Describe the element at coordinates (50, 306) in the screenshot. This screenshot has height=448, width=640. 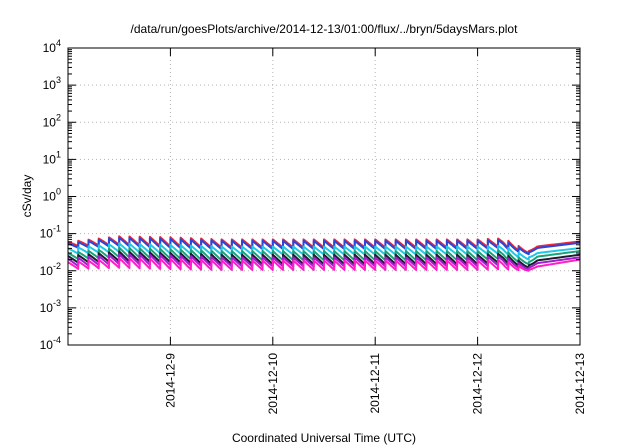
I see `y-tick-label: 10⁻³` at that location.